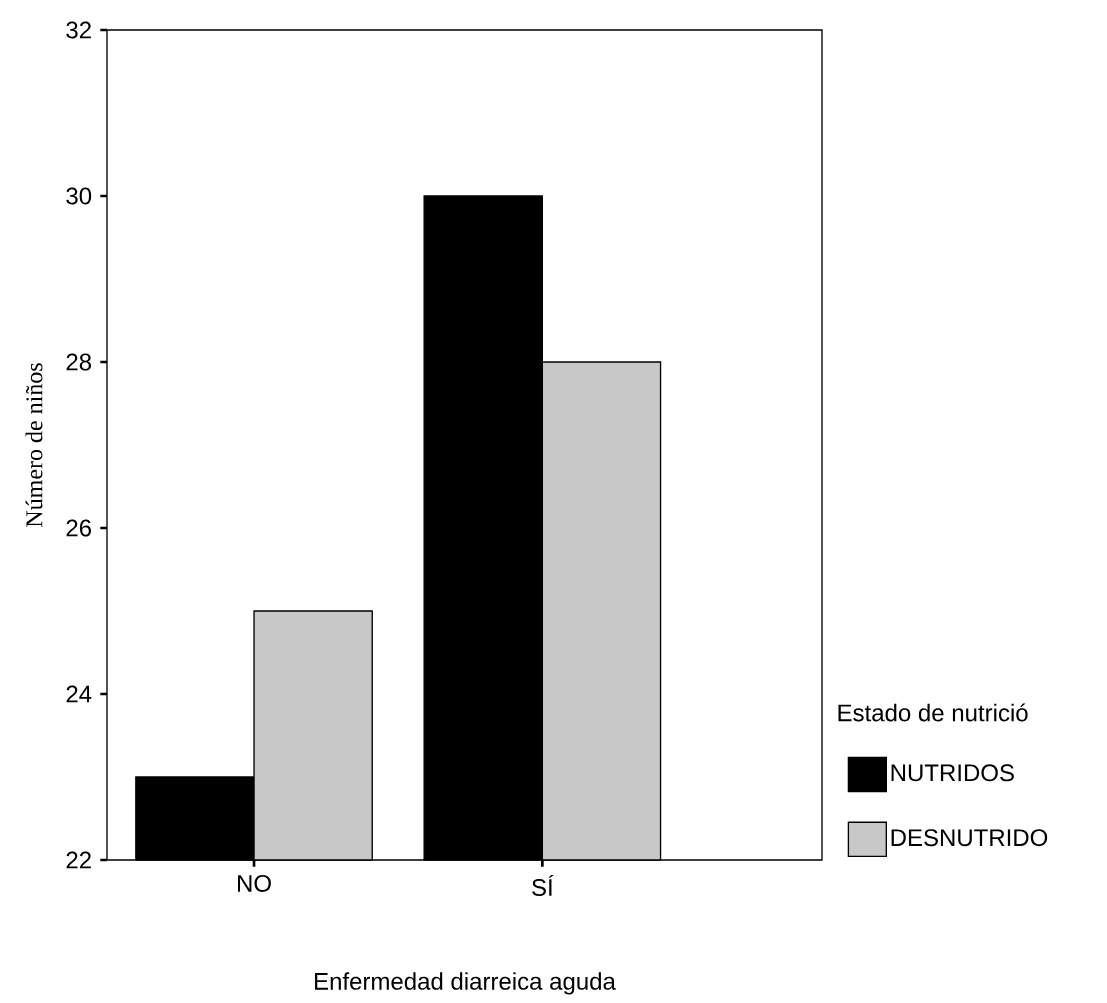 Image resolution: width=1107 pixels, height=1003 pixels. Describe the element at coordinates (79, 694) in the screenshot. I see `y-tick-label: 24` at that location.